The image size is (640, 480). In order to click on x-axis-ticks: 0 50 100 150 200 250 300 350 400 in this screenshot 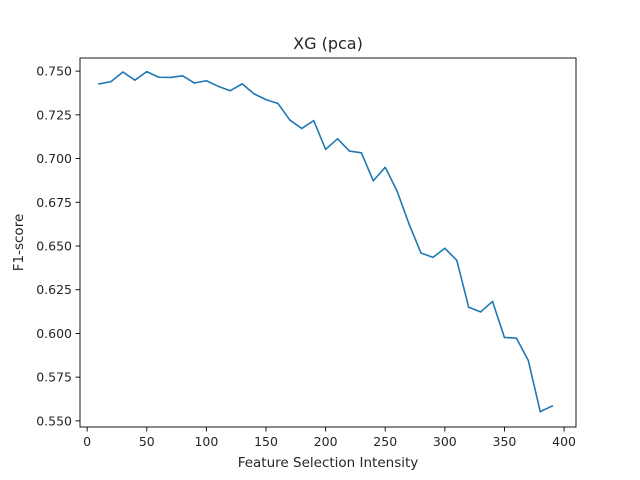, I will do `click(329, 438)`.